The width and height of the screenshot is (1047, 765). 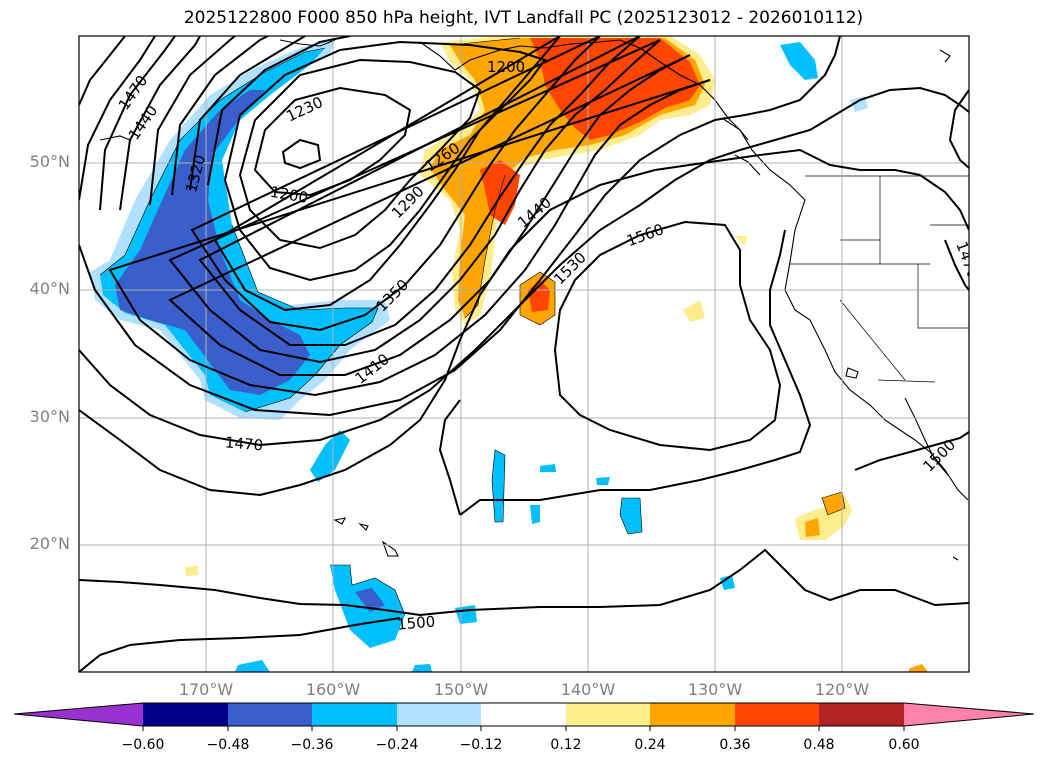 What do you see at coordinates (969, 714) in the screenshot?
I see `colorbar-extend-max` at bounding box center [969, 714].